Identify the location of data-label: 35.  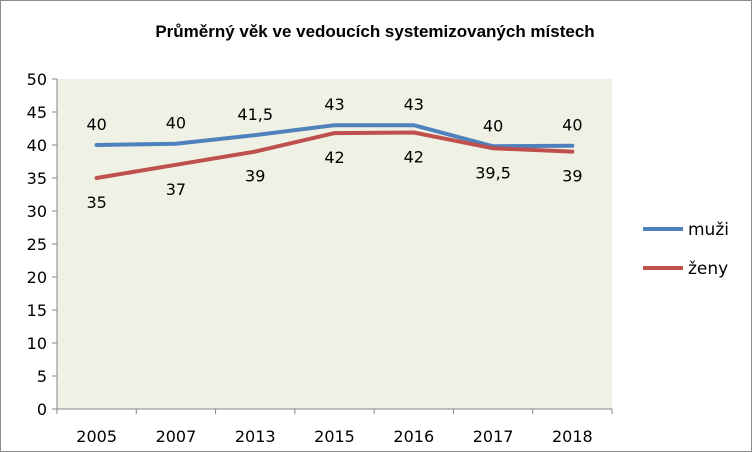
(96, 202).